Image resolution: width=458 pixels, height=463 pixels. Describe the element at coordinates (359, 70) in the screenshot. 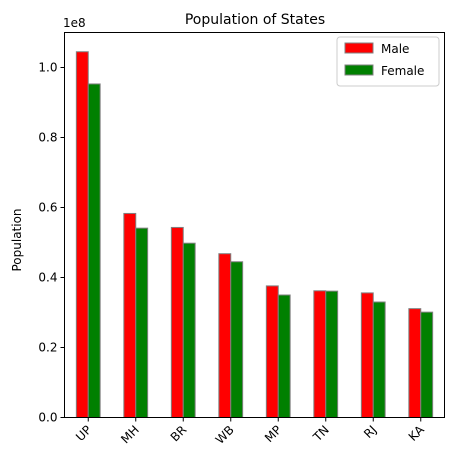

I see `legend-swatch-female` at that location.